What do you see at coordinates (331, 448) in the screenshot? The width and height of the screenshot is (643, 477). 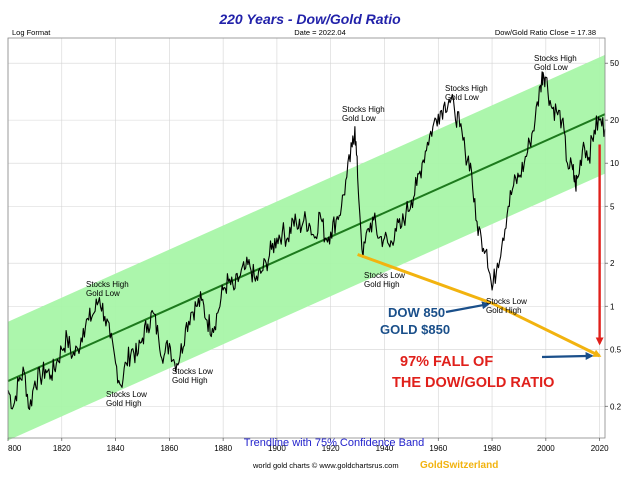 I see `x-tick-label: 1920` at bounding box center [331, 448].